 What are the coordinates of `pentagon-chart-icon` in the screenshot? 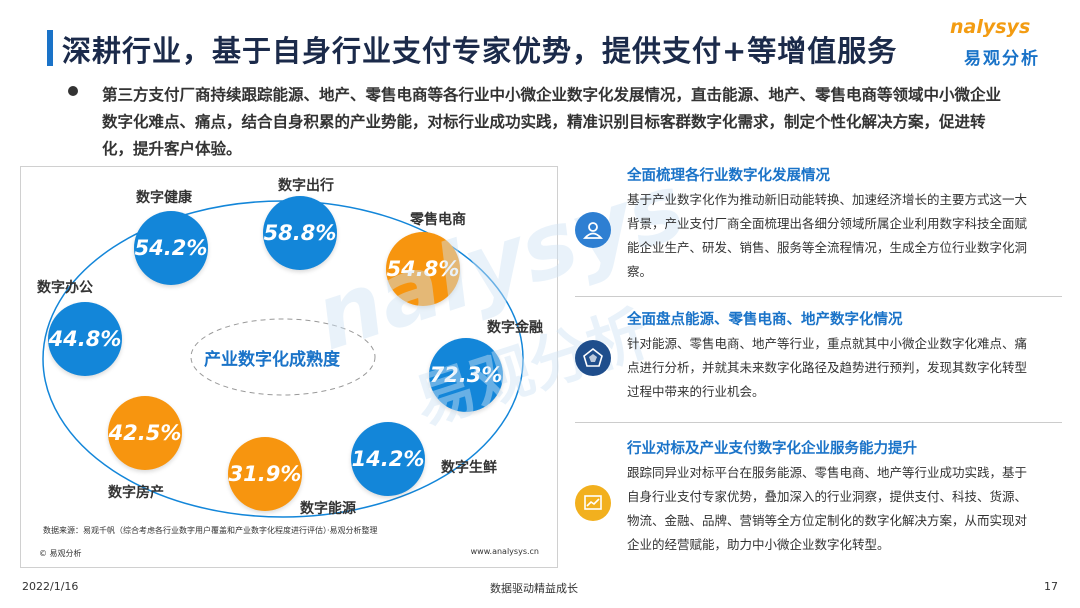 It's located at (593, 358).